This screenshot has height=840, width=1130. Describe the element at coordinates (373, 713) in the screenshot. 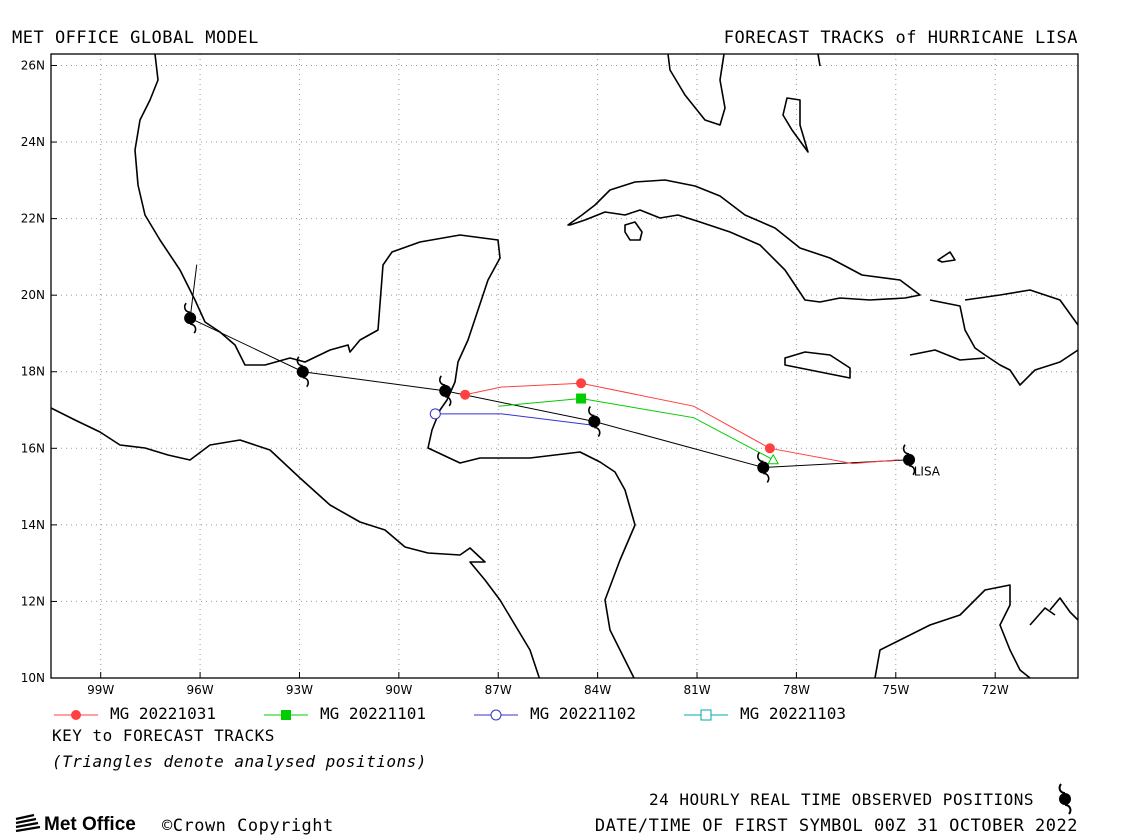

I see `legend-label: MG 20221101` at that location.